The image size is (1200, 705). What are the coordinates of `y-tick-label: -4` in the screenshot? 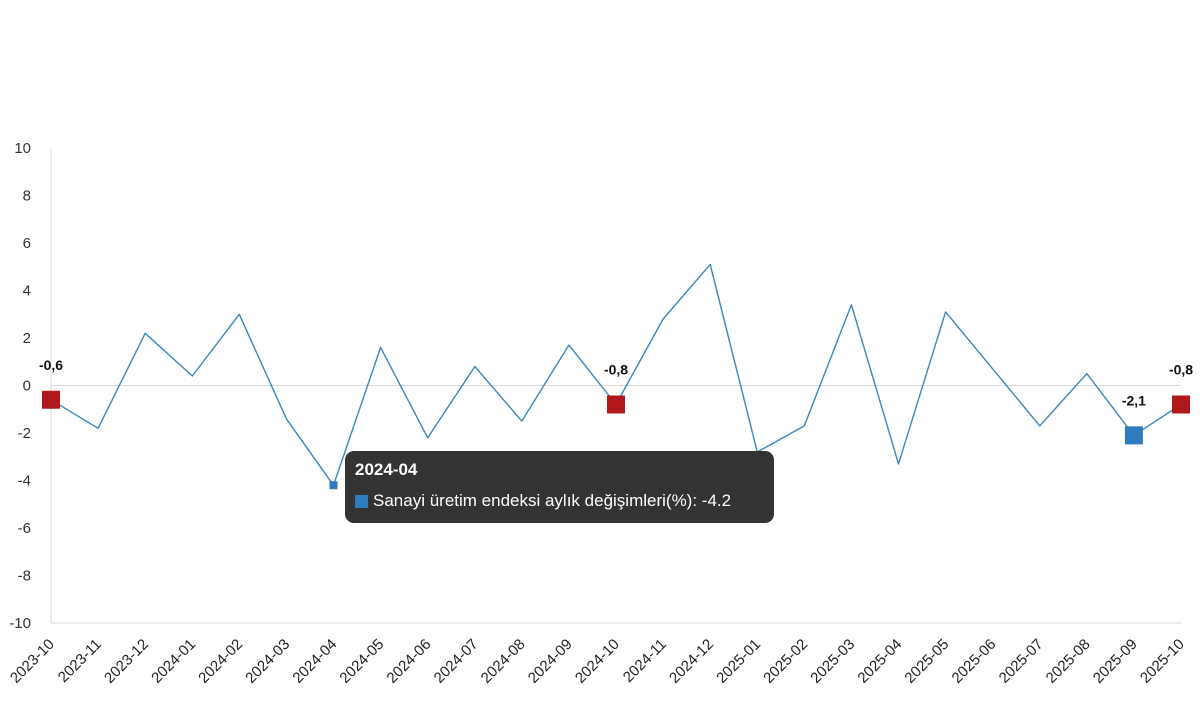 It's located at (24, 481).